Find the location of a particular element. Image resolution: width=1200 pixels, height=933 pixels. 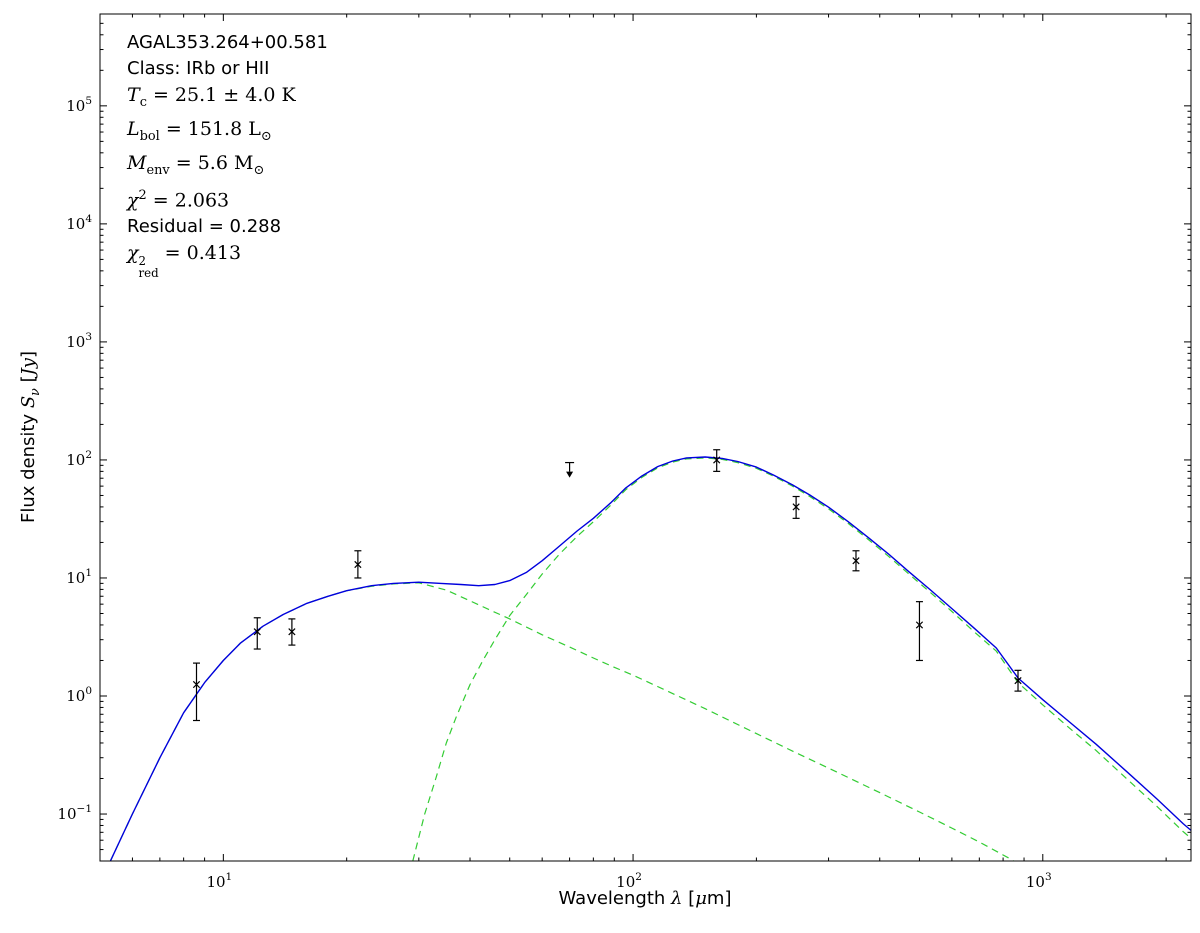

source-name-label: AGAL353.264+00.581 is located at coordinates (227, 42).